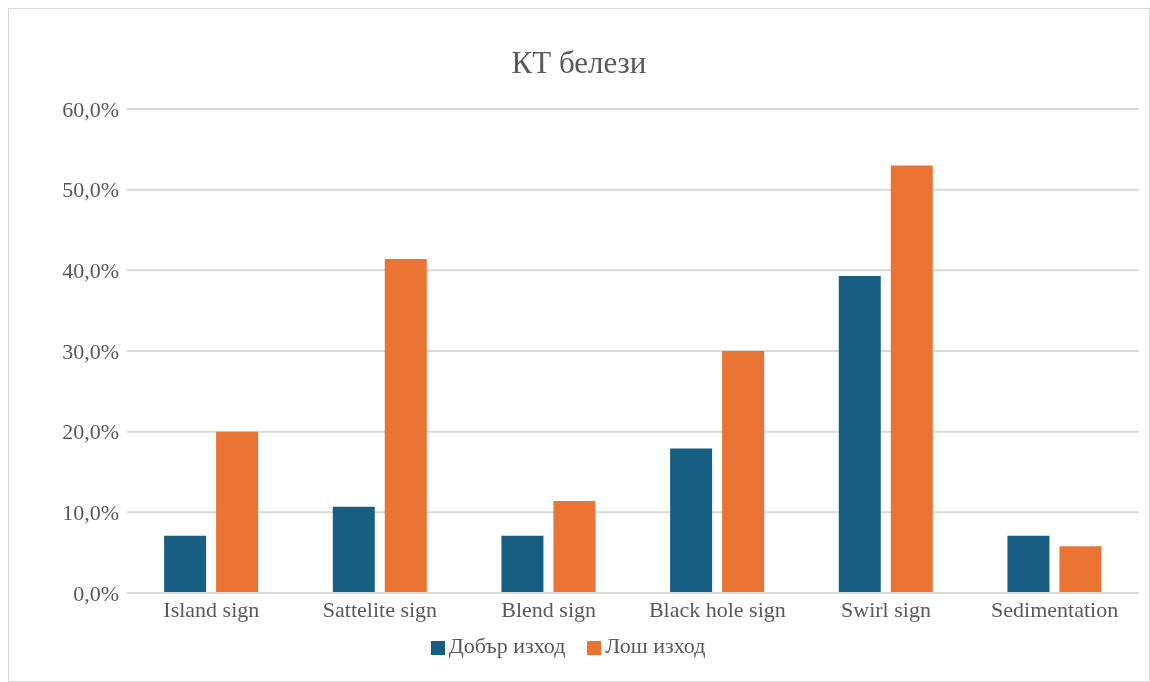  I want to click on y-tick-label: 30,0%, so click(90, 351).